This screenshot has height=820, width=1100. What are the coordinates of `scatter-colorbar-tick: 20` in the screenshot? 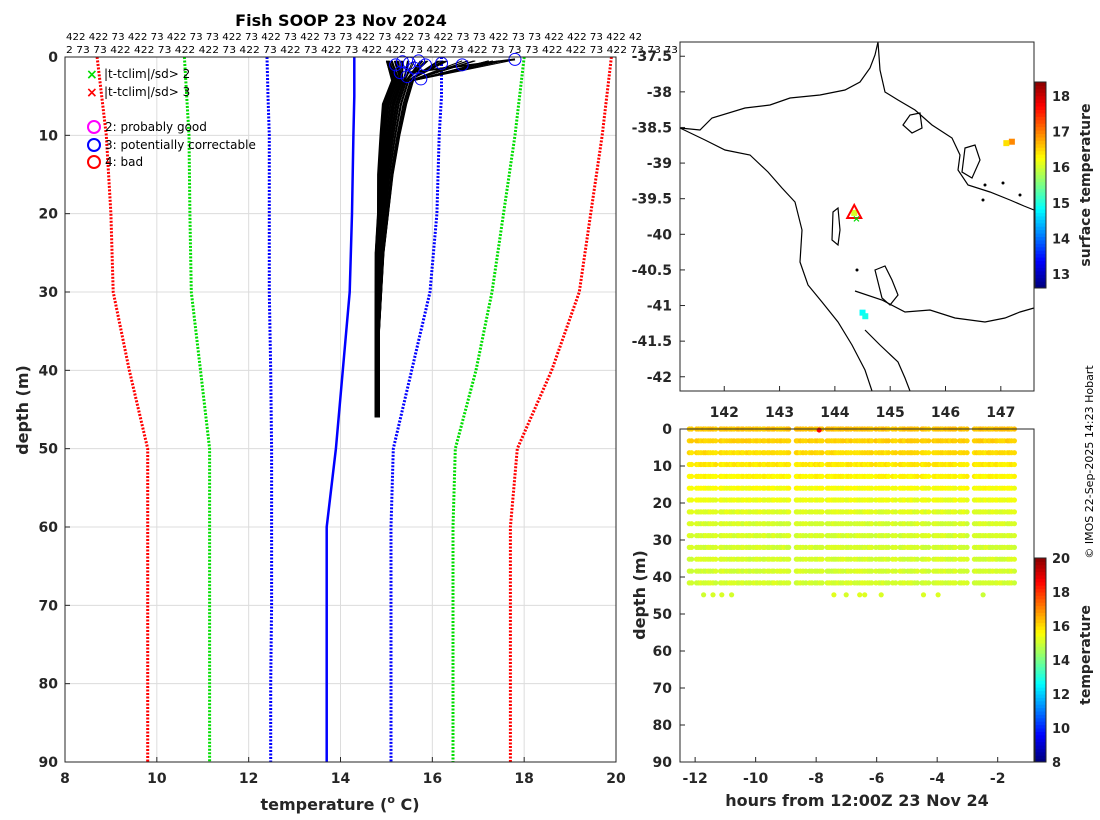 It's located at (1061, 559).